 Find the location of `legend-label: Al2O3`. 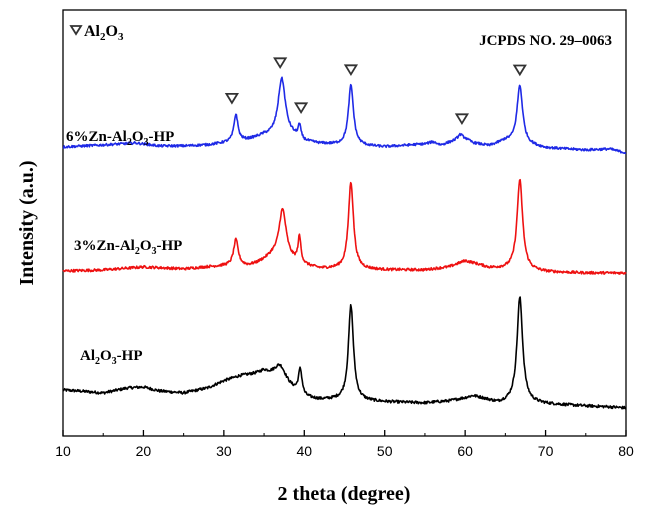

legend-label: Al2O3 is located at coordinates (104, 33).